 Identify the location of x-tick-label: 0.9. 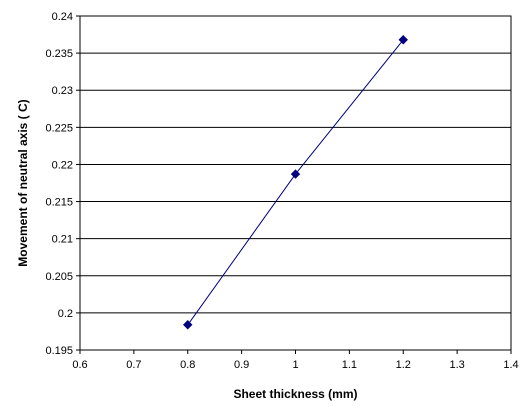
(241, 365).